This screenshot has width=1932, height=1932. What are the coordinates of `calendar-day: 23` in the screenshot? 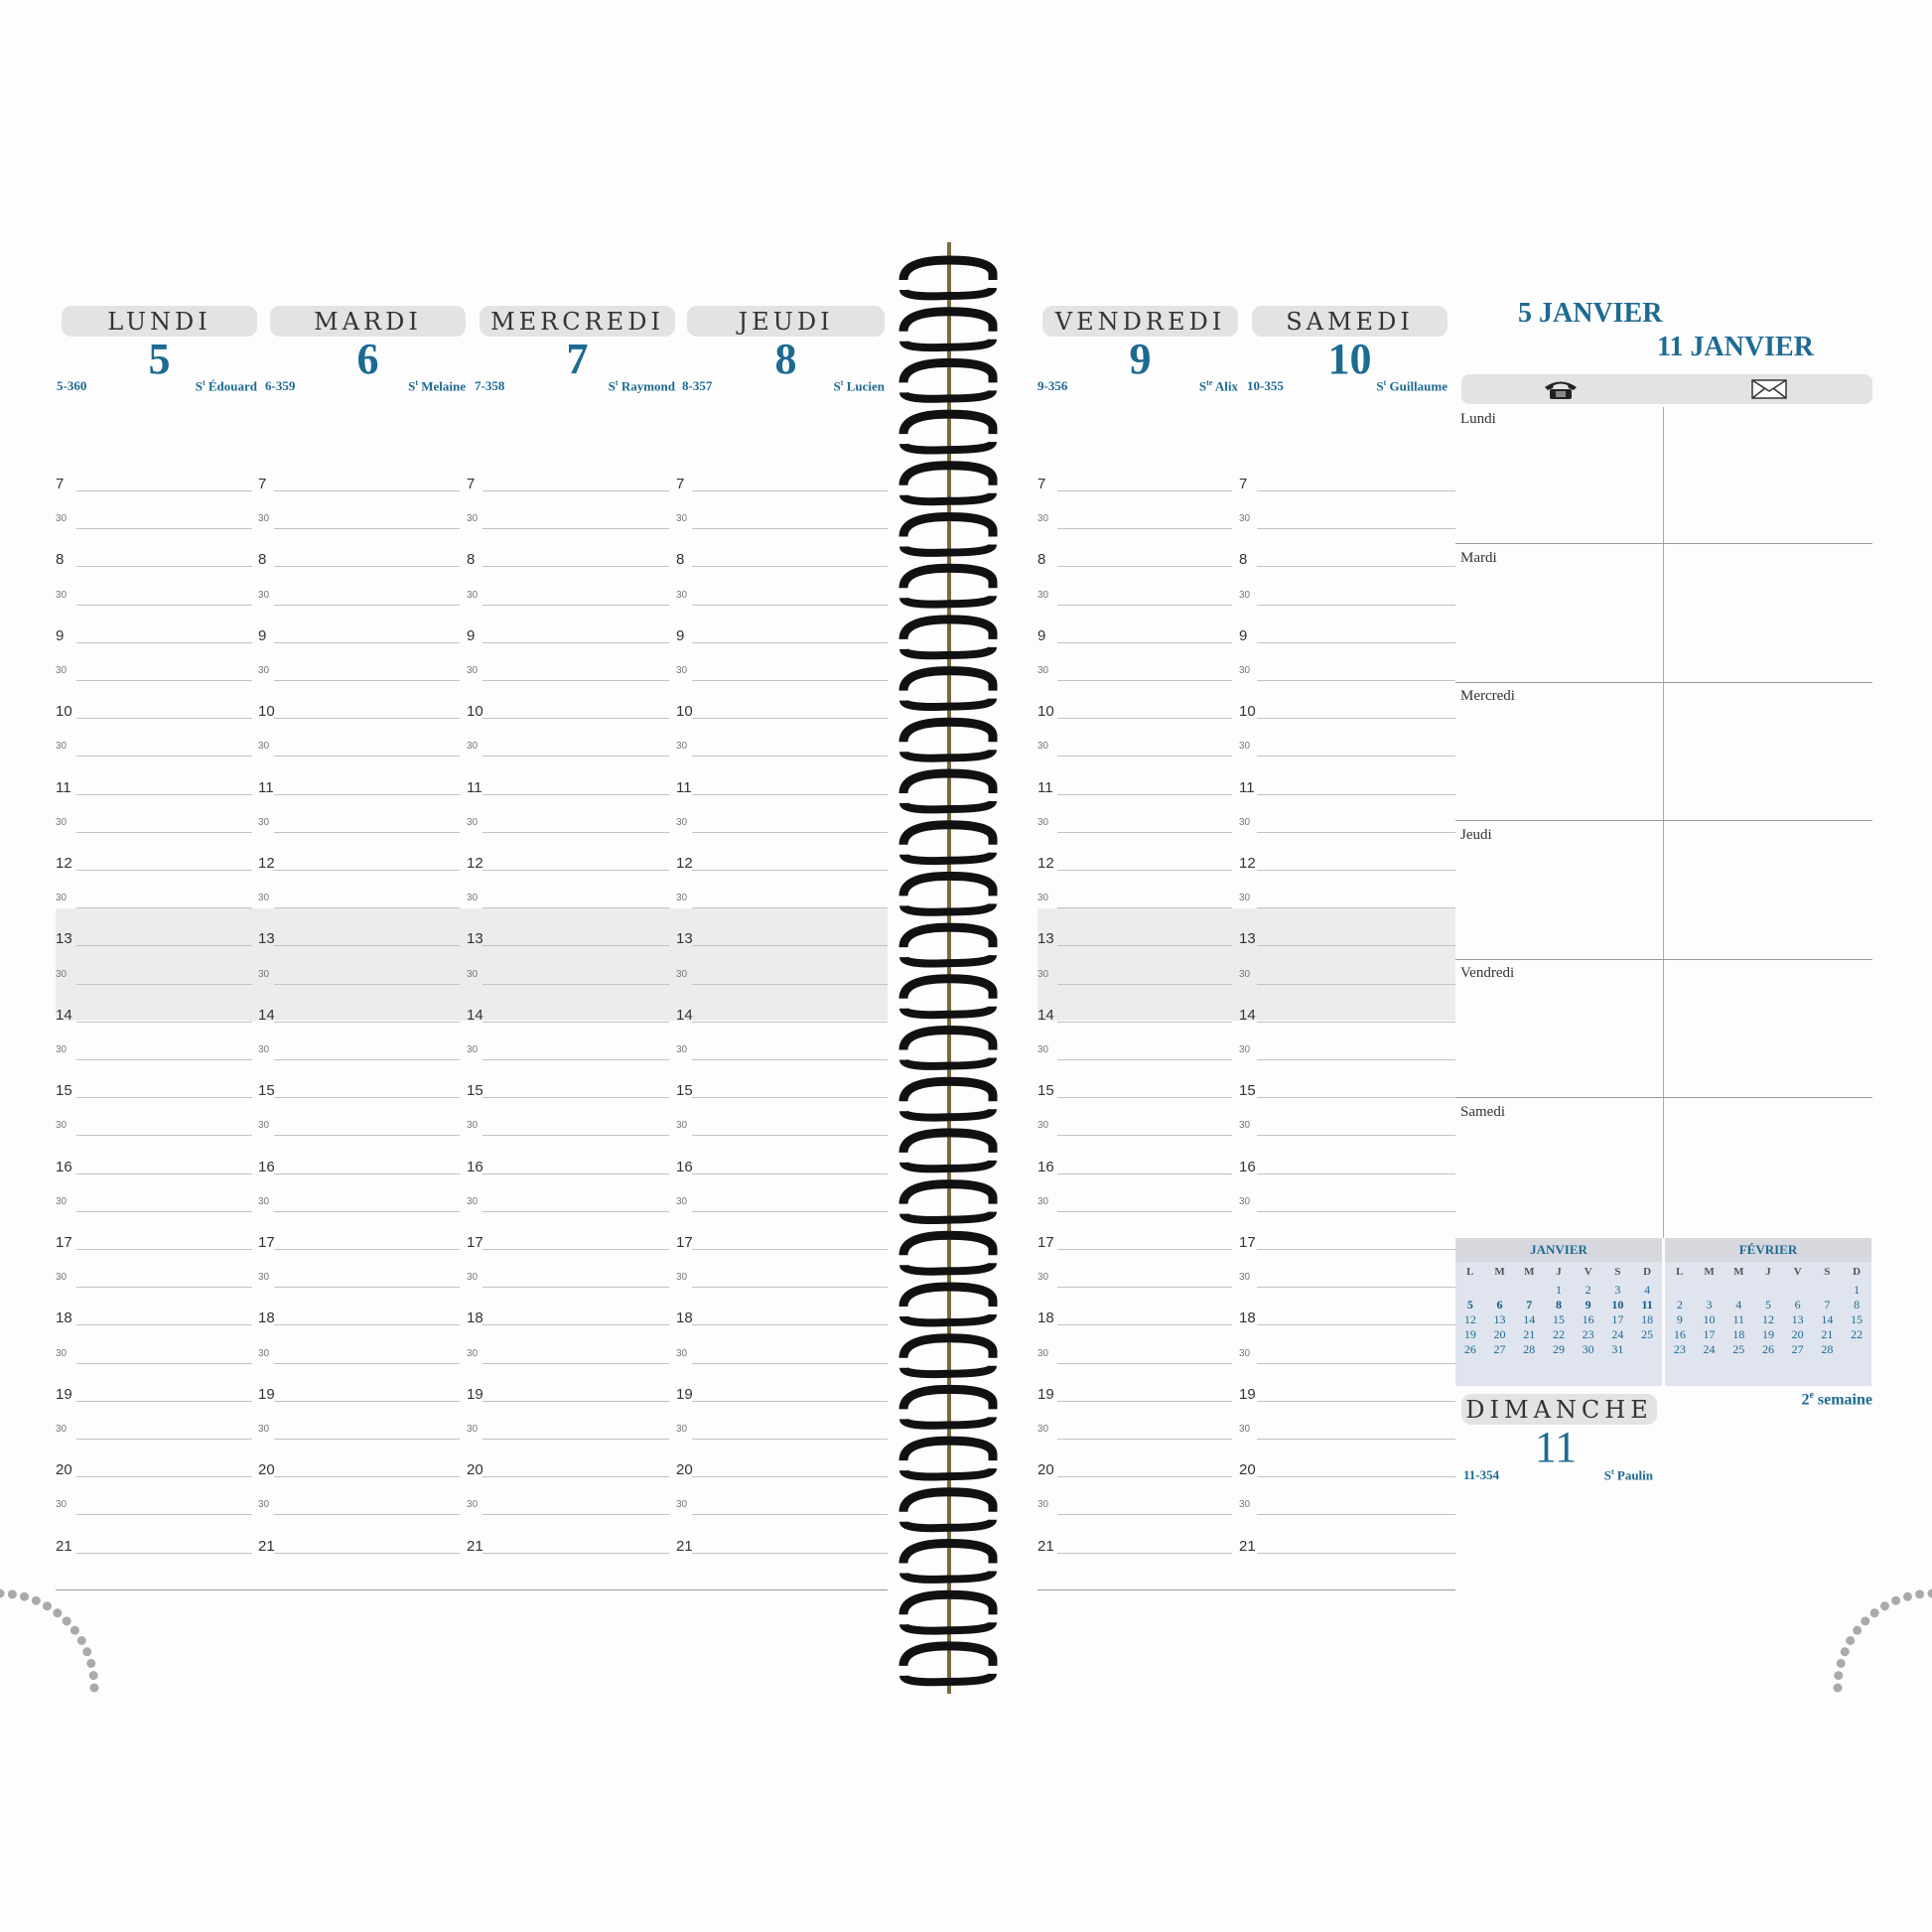 It's located at (1588, 1334).